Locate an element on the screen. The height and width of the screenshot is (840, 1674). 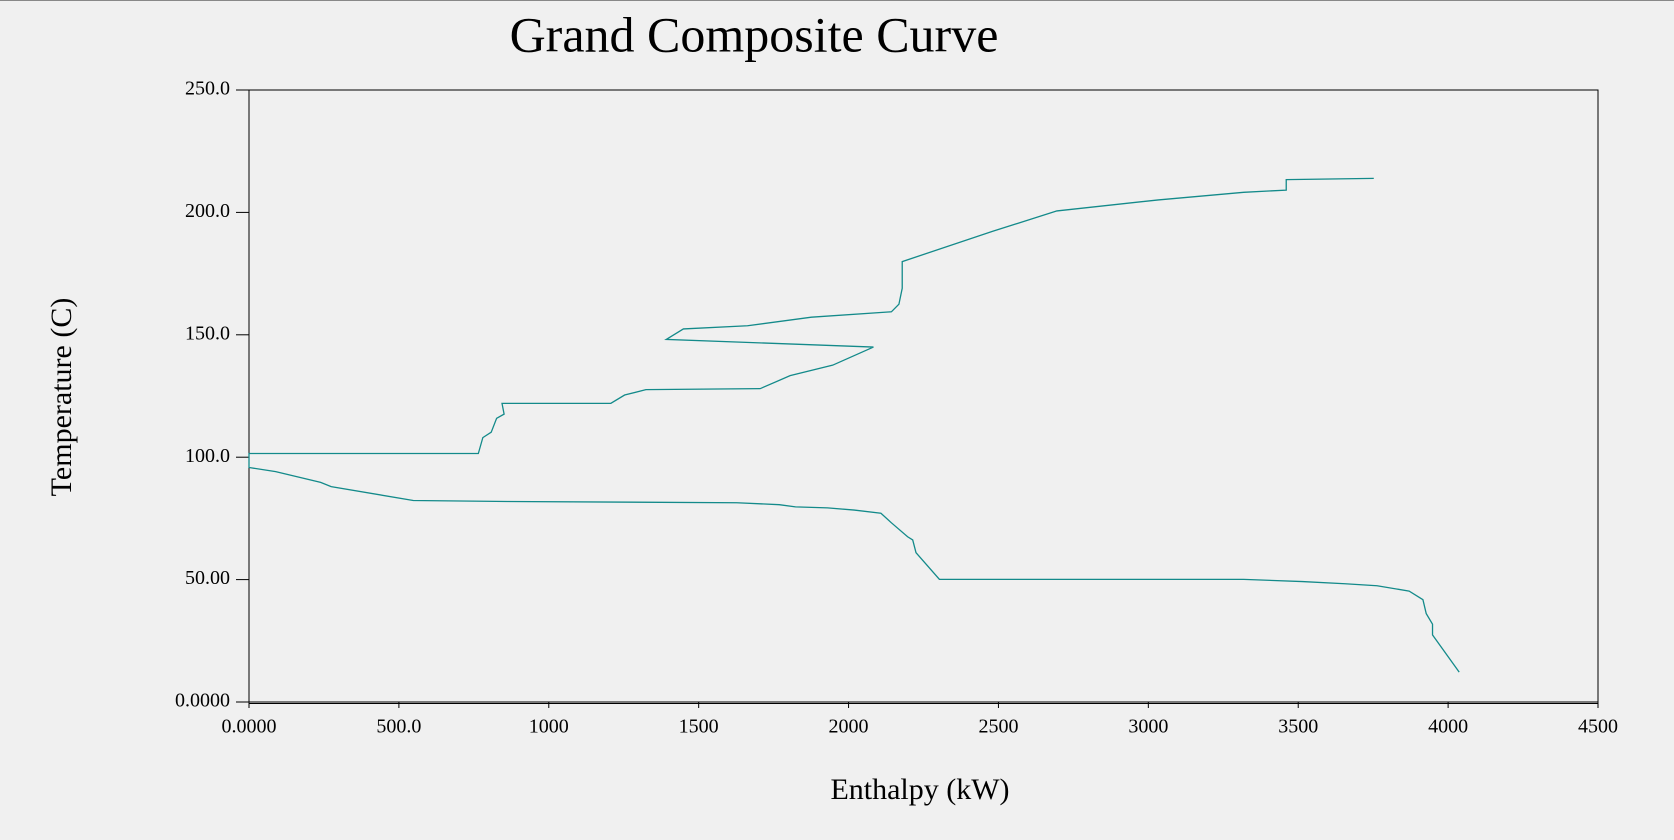
y-tick-label: 150.0 is located at coordinates (207, 333).